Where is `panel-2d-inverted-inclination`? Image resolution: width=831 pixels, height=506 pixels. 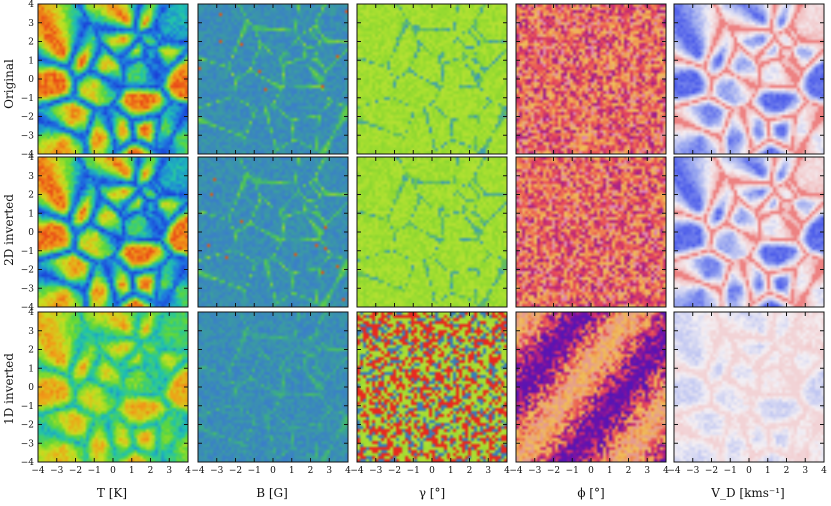 panel-2d-inverted-inclination is located at coordinates (432, 232).